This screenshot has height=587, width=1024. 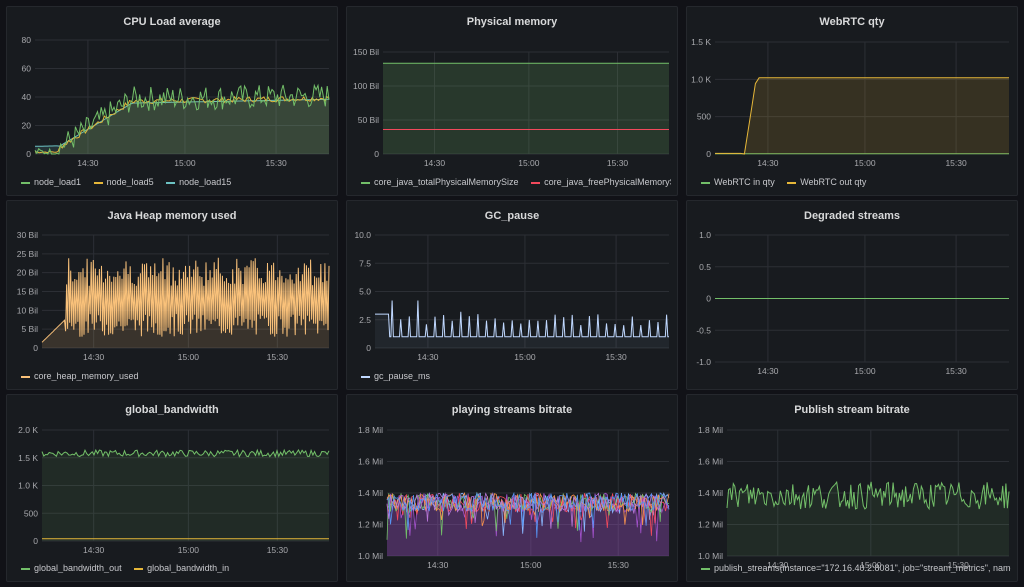 What do you see at coordinates (738, 182) in the screenshot?
I see `legend-item: WebRTC in qty` at bounding box center [738, 182].